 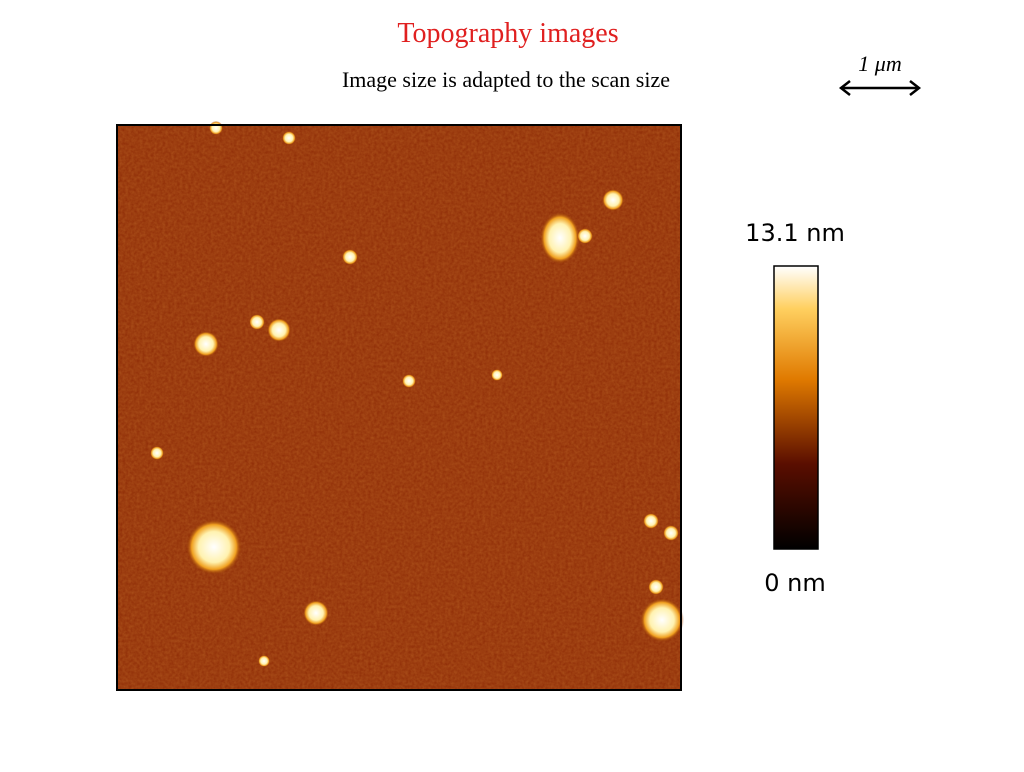 I want to click on subtitle: Image size is adapted to the scan size, so click(x=506, y=79).